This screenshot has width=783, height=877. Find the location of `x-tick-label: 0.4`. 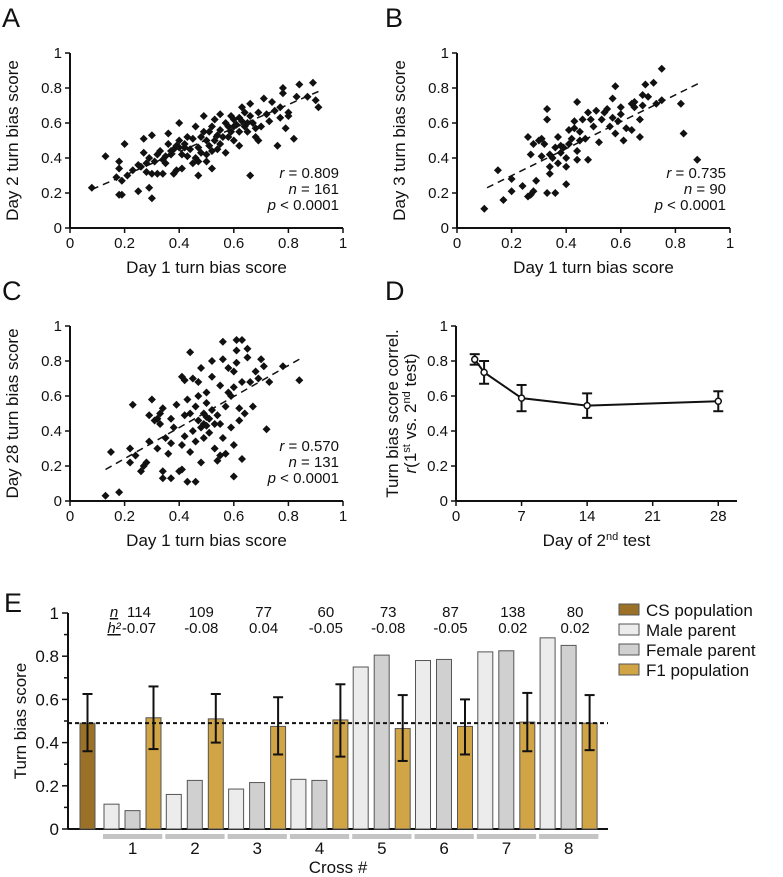

x-tick-label: 0.4 is located at coordinates (179, 516).